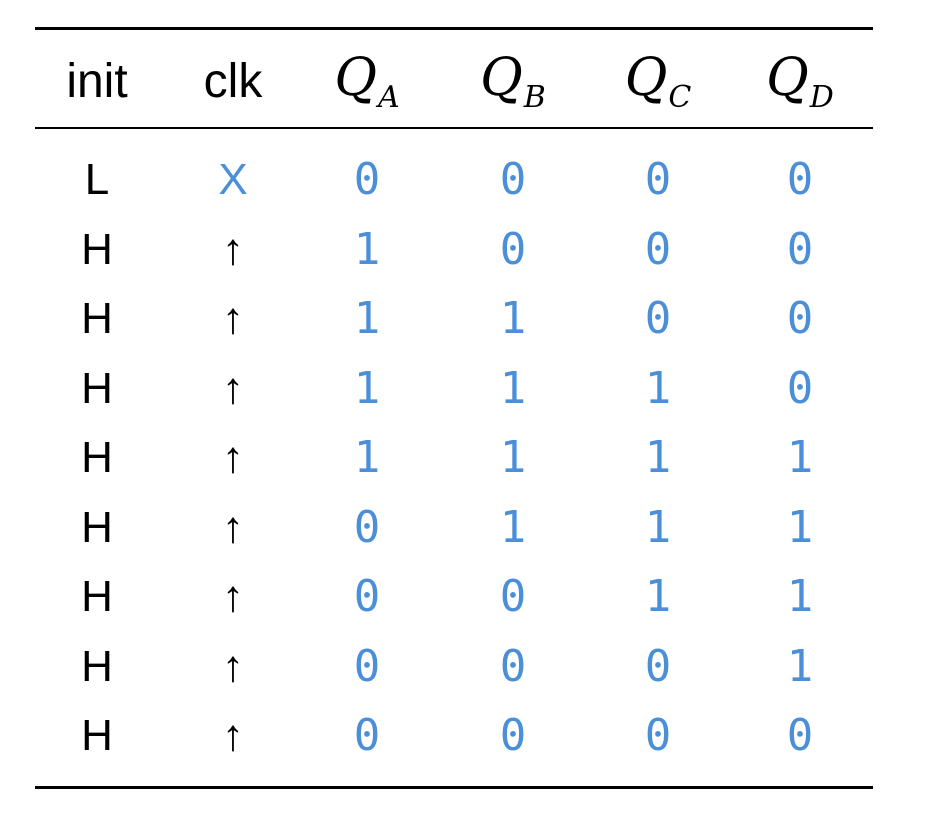 The image size is (932, 836). I want to click on header-qb-base: Q, so click(501, 78).